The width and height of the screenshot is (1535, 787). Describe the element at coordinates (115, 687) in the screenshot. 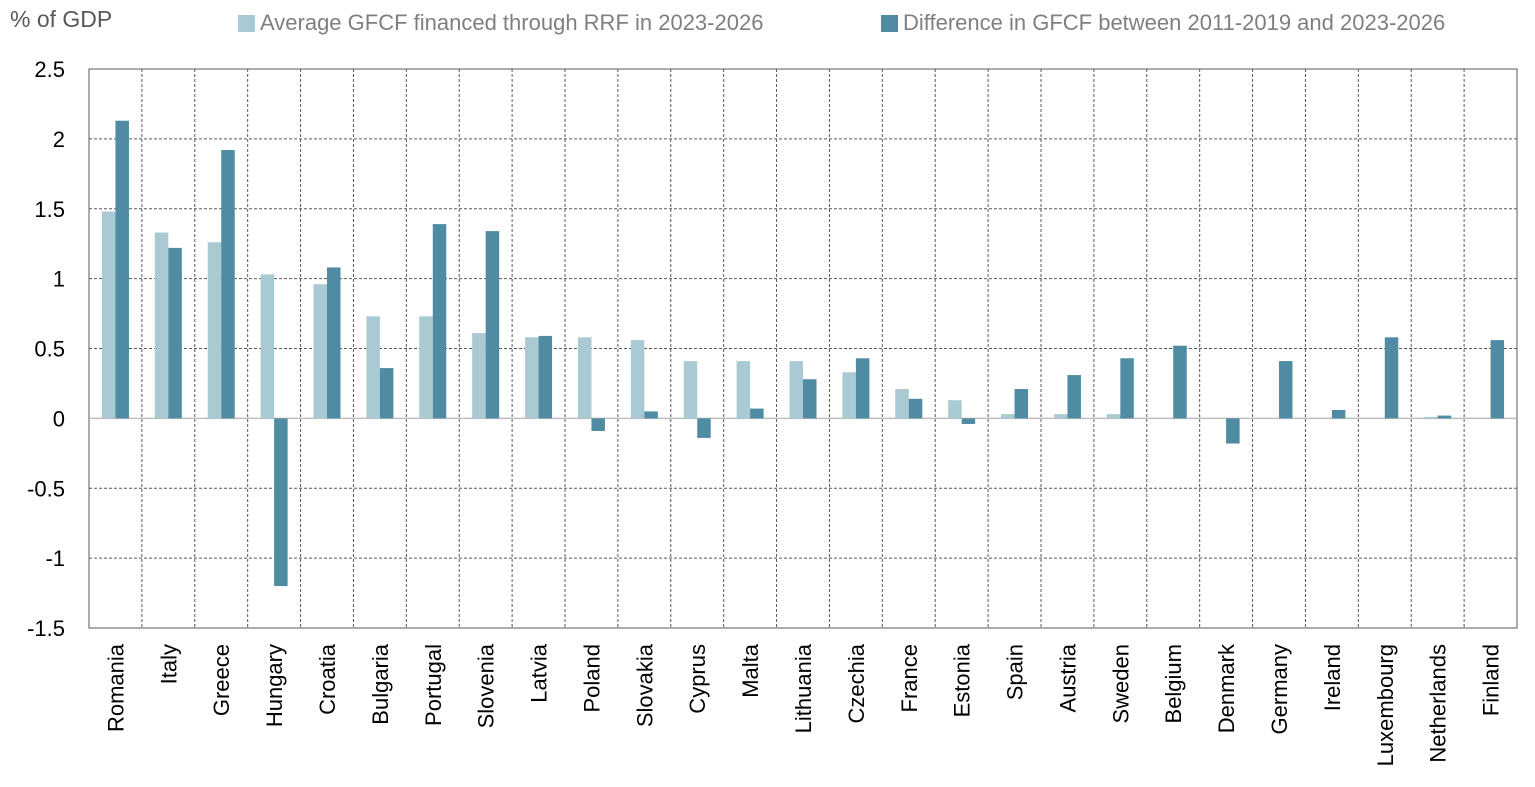

I see `x-tick-label-romania: Romania` at that location.